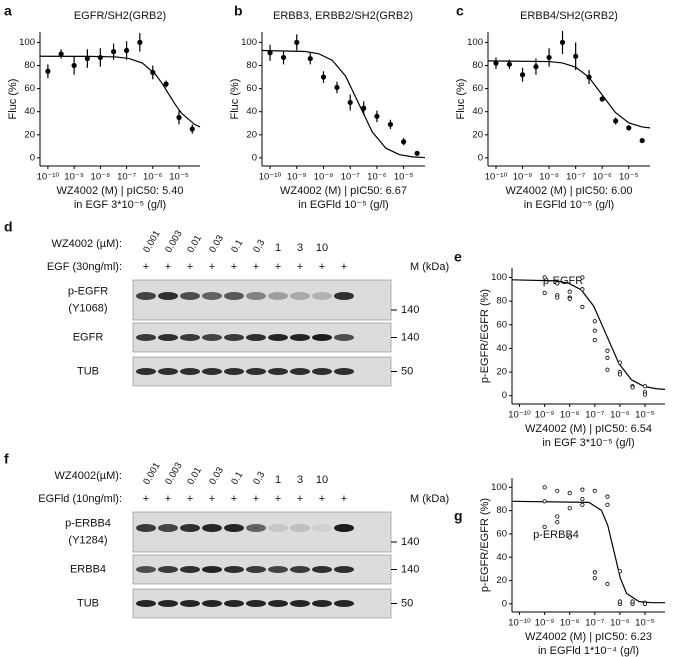 This screenshot has width=677, height=657. What do you see at coordinates (569, 16) in the screenshot?
I see `chart-title: ERBB4/SH2(GRB2)` at bounding box center [569, 16].